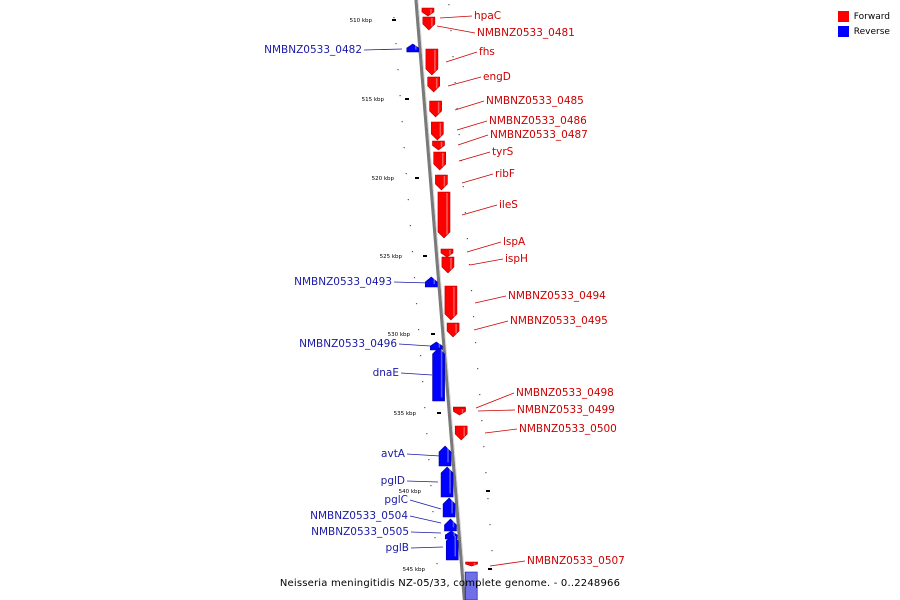 This screenshot has height=600, width=900. Describe the element at coordinates (538, 121) in the screenshot. I see `gene-label-nmbnz0533-0486: NMBNZ0533_0486` at that location.